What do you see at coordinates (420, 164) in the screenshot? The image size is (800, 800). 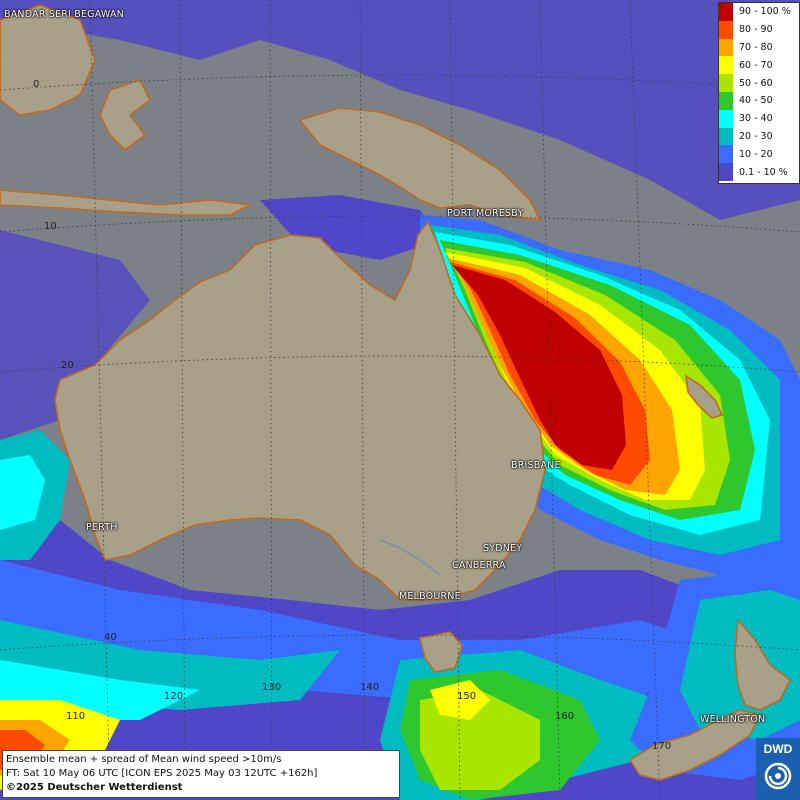 I see `new-guinea` at bounding box center [420, 164].